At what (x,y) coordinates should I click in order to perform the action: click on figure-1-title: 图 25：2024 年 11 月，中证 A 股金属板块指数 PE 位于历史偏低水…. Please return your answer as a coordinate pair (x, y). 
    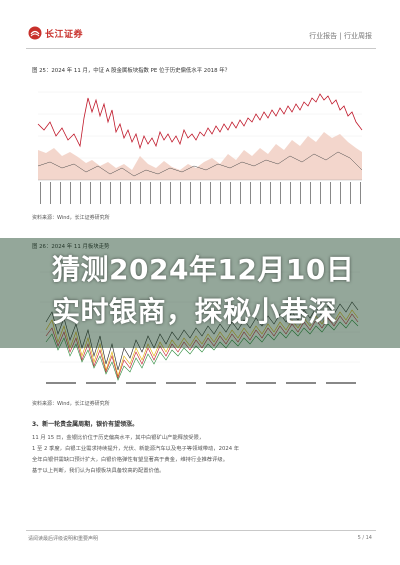
    Looking at the image, I should click on (131, 71).